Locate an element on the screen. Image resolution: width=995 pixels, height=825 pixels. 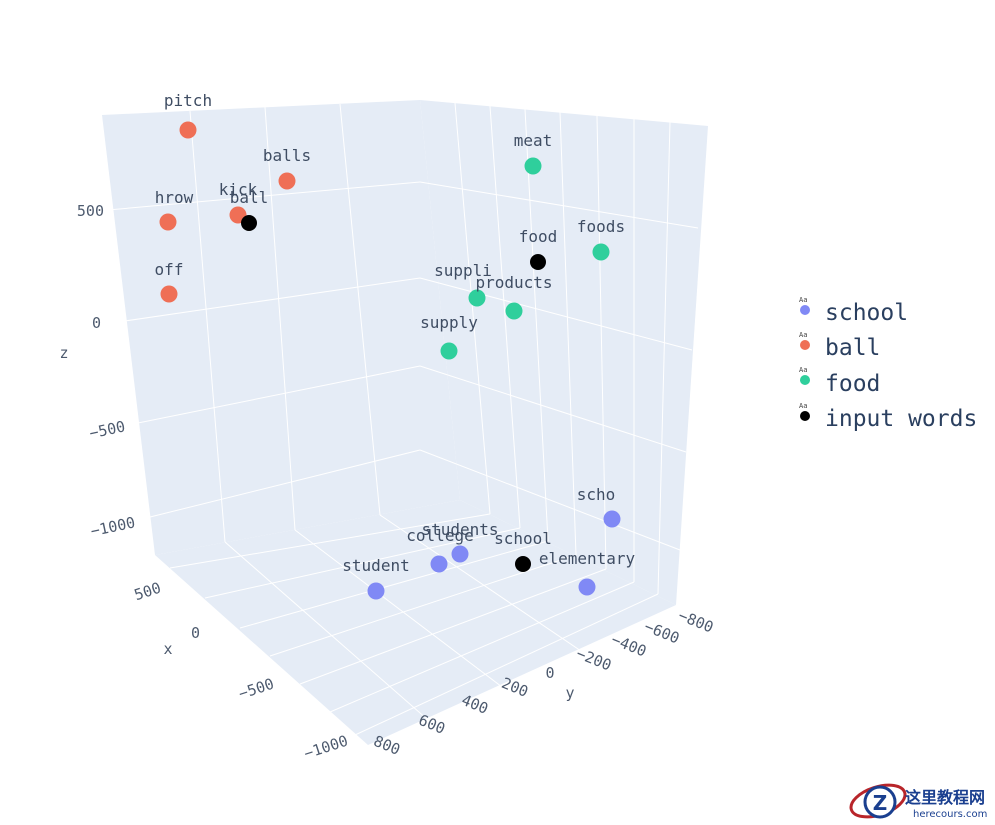
point-ball-pitch is located at coordinates (188, 130).